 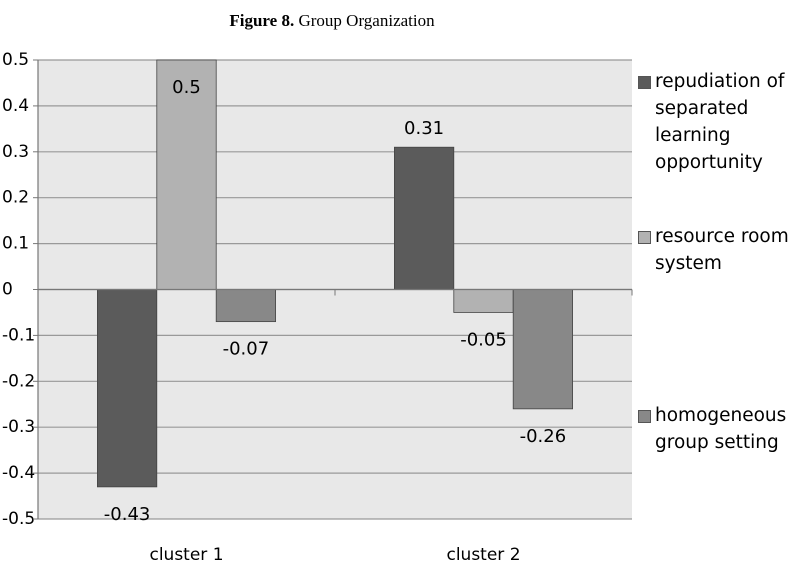 What do you see at coordinates (7, 290) in the screenshot?
I see `y-tick-label: 0` at bounding box center [7, 290].